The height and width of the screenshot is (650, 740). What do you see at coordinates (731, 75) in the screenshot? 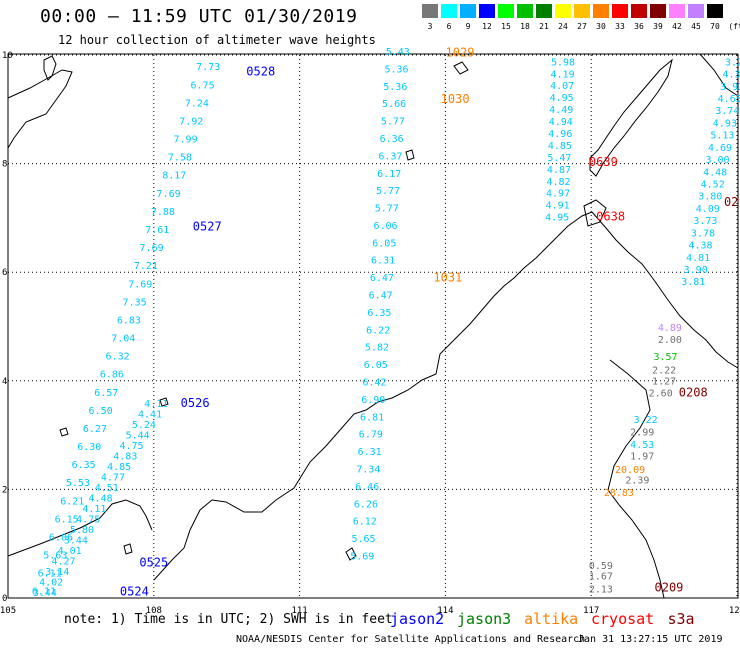
I see `wave-height-value: 4.37` at bounding box center [731, 75].